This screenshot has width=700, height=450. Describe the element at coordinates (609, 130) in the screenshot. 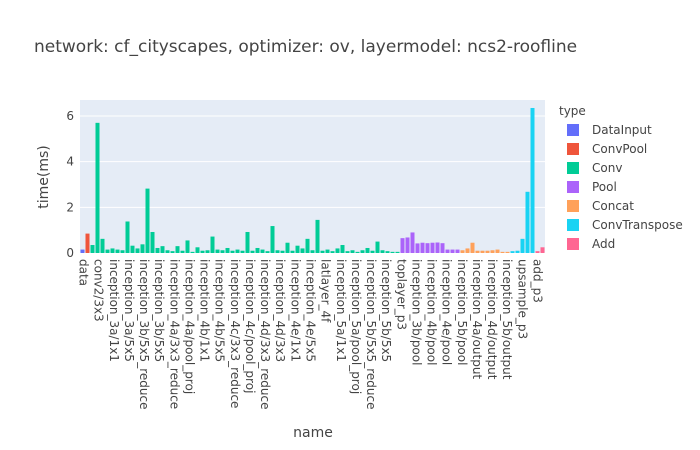

I see `legend-item: DataInput` at that location.